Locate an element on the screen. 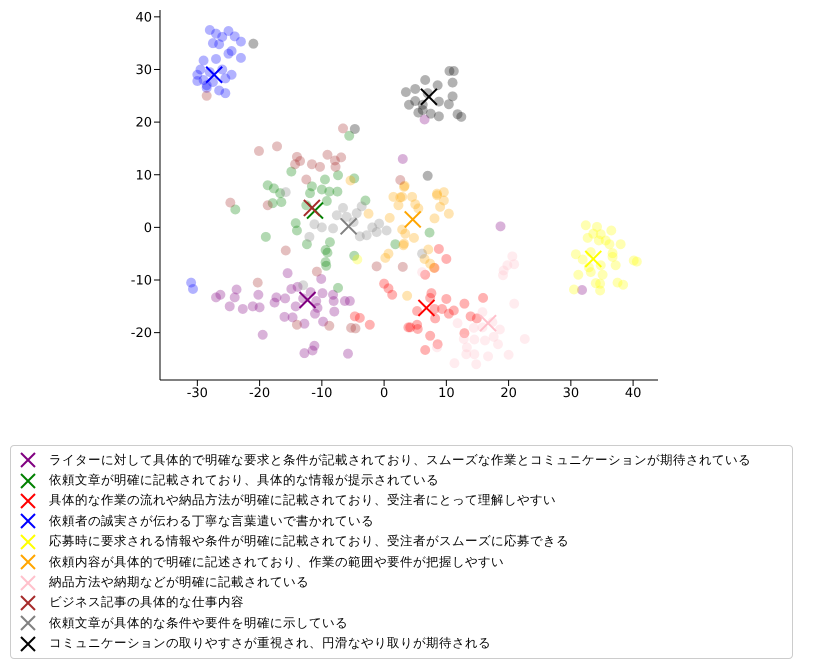 The image size is (819, 662). y-tick-label: 10 is located at coordinates (143, 176).